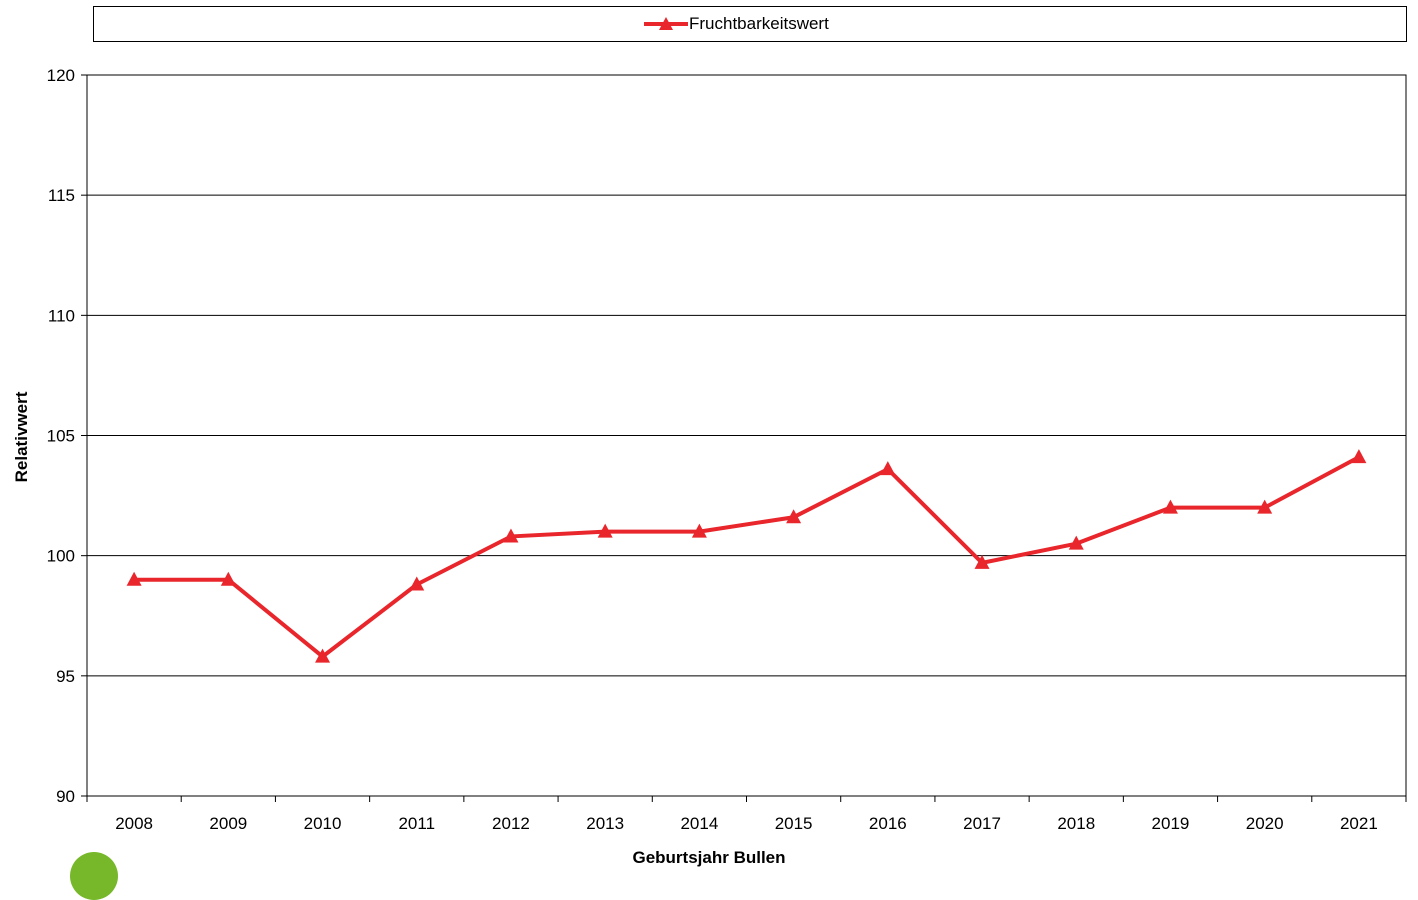 This screenshot has height=900, width=1418. I want to click on x-tick-label: 2020, so click(1265, 823).